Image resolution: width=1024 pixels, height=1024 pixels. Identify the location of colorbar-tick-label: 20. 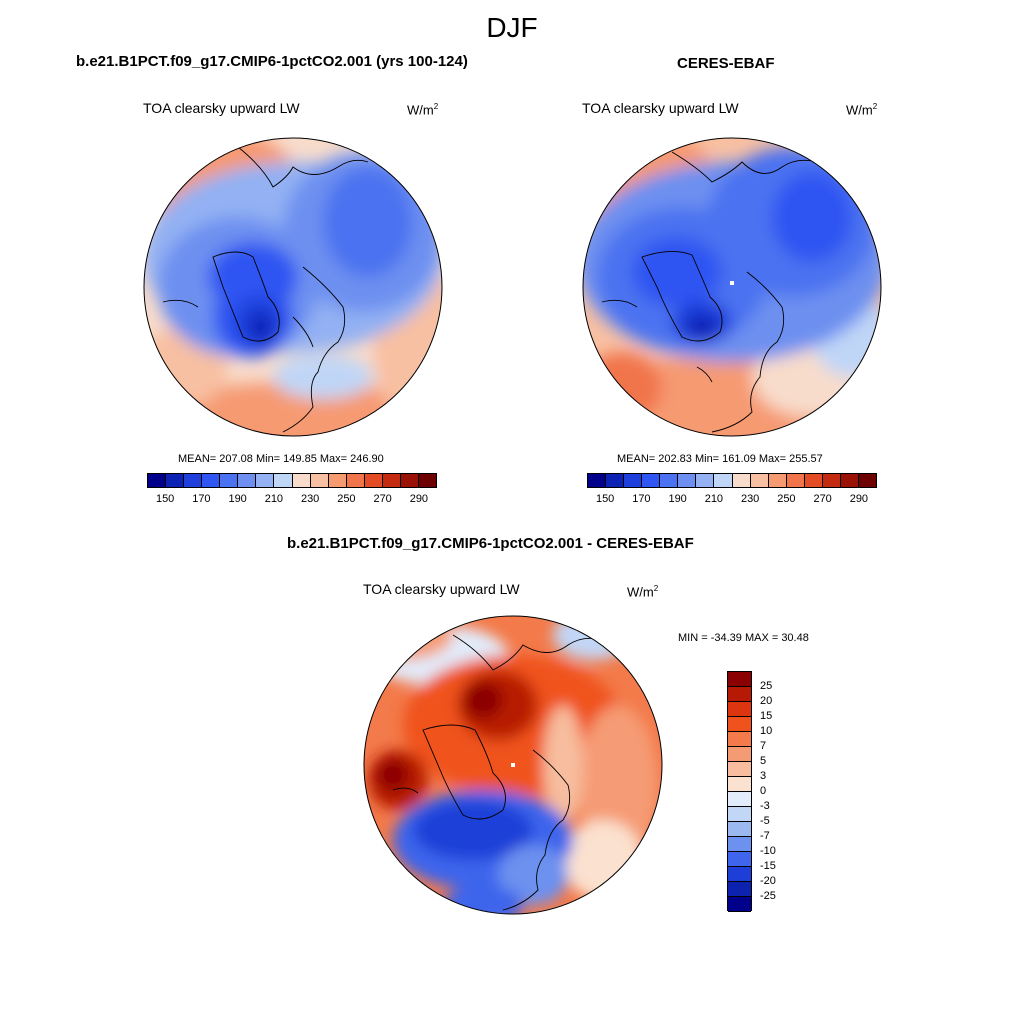
(766, 701).